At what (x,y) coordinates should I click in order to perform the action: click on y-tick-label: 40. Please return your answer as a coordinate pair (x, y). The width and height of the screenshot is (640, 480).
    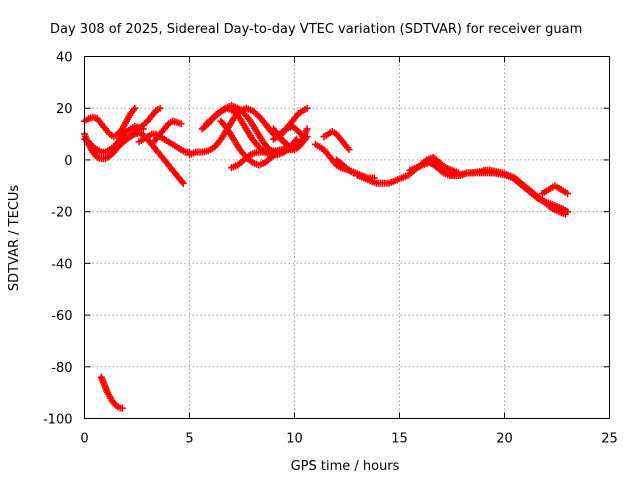
    Looking at the image, I should click on (64, 58).